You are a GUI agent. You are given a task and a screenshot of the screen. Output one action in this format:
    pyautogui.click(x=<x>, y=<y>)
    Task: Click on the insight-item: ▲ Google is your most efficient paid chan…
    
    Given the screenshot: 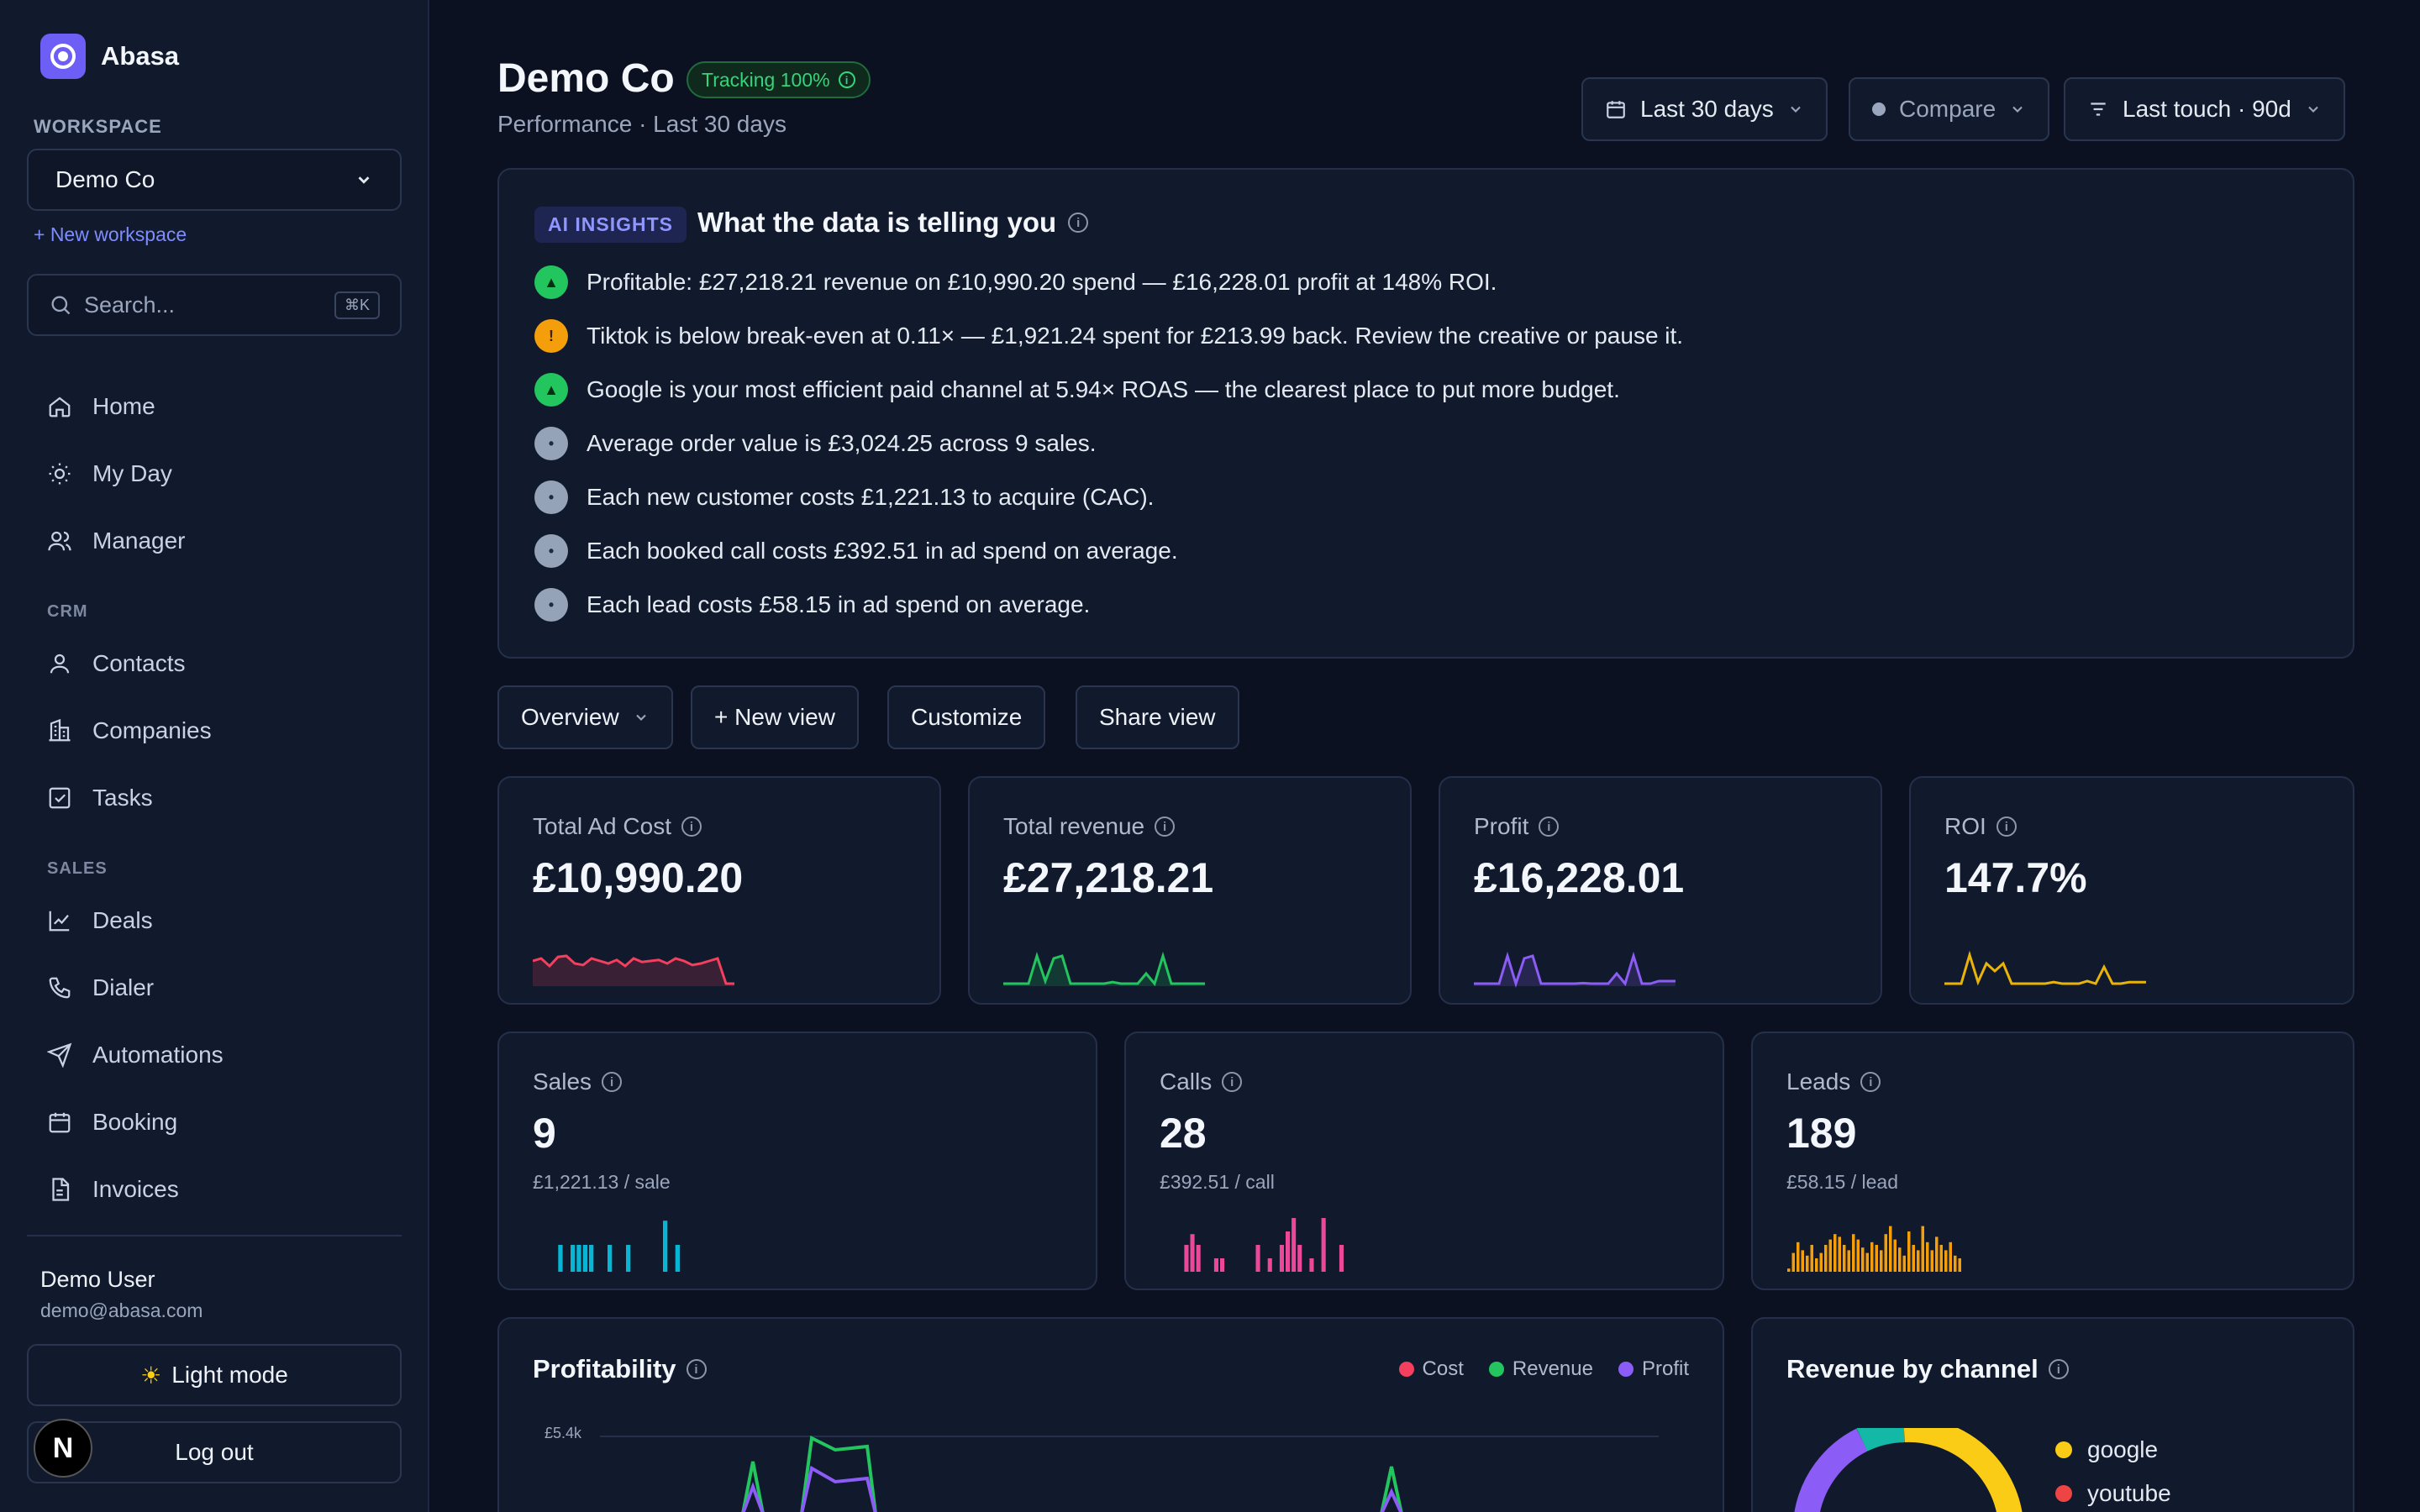 What is the action you would take?
    pyautogui.click(x=1077, y=390)
    